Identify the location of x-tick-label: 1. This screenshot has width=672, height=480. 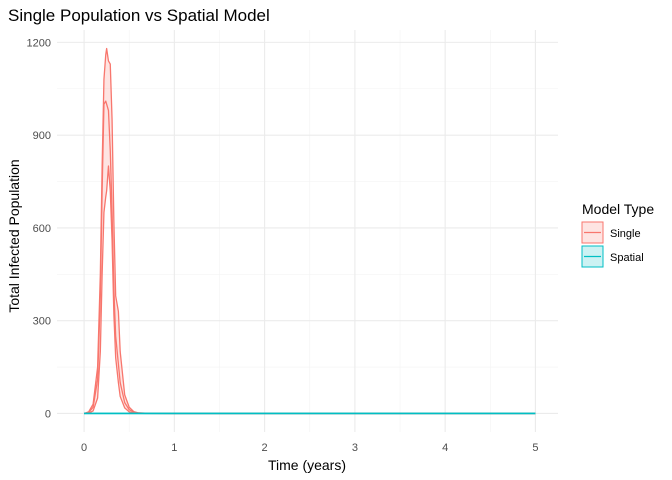
(174, 448).